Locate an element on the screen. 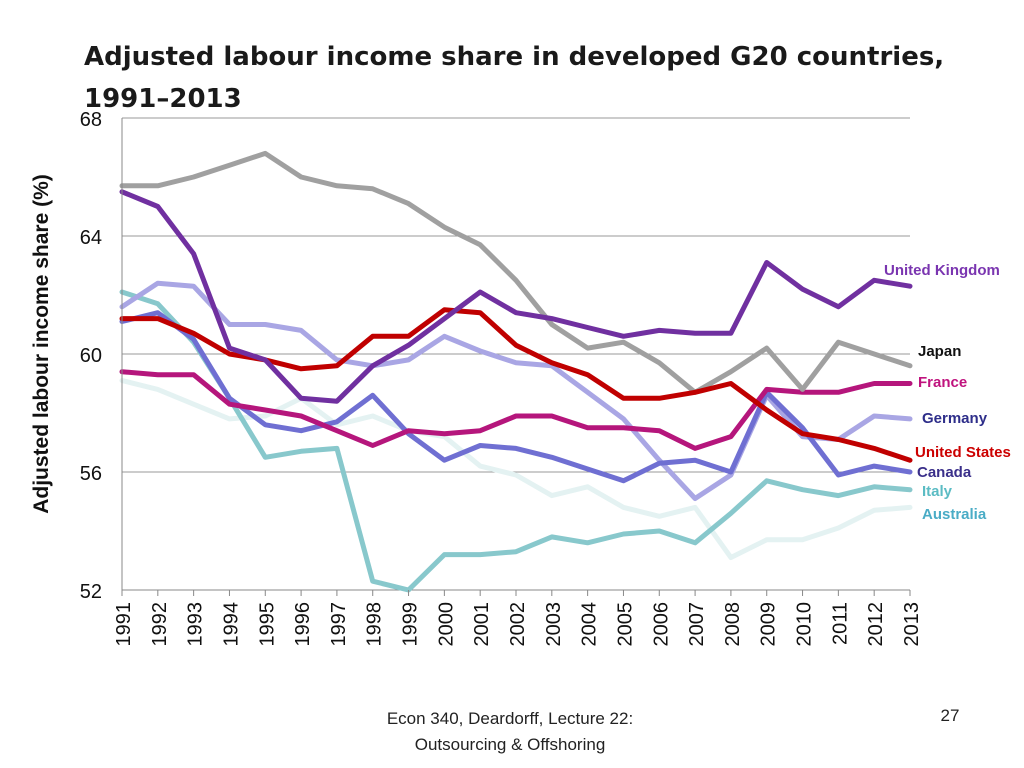 This screenshot has height=768, width=1024. series-label-germany: Germany is located at coordinates (955, 418).